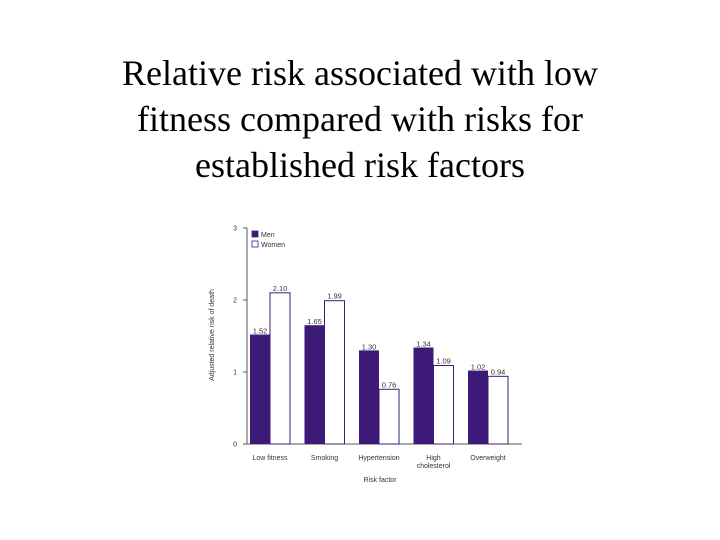  I want to click on legend-label-men: Men, so click(268, 235).